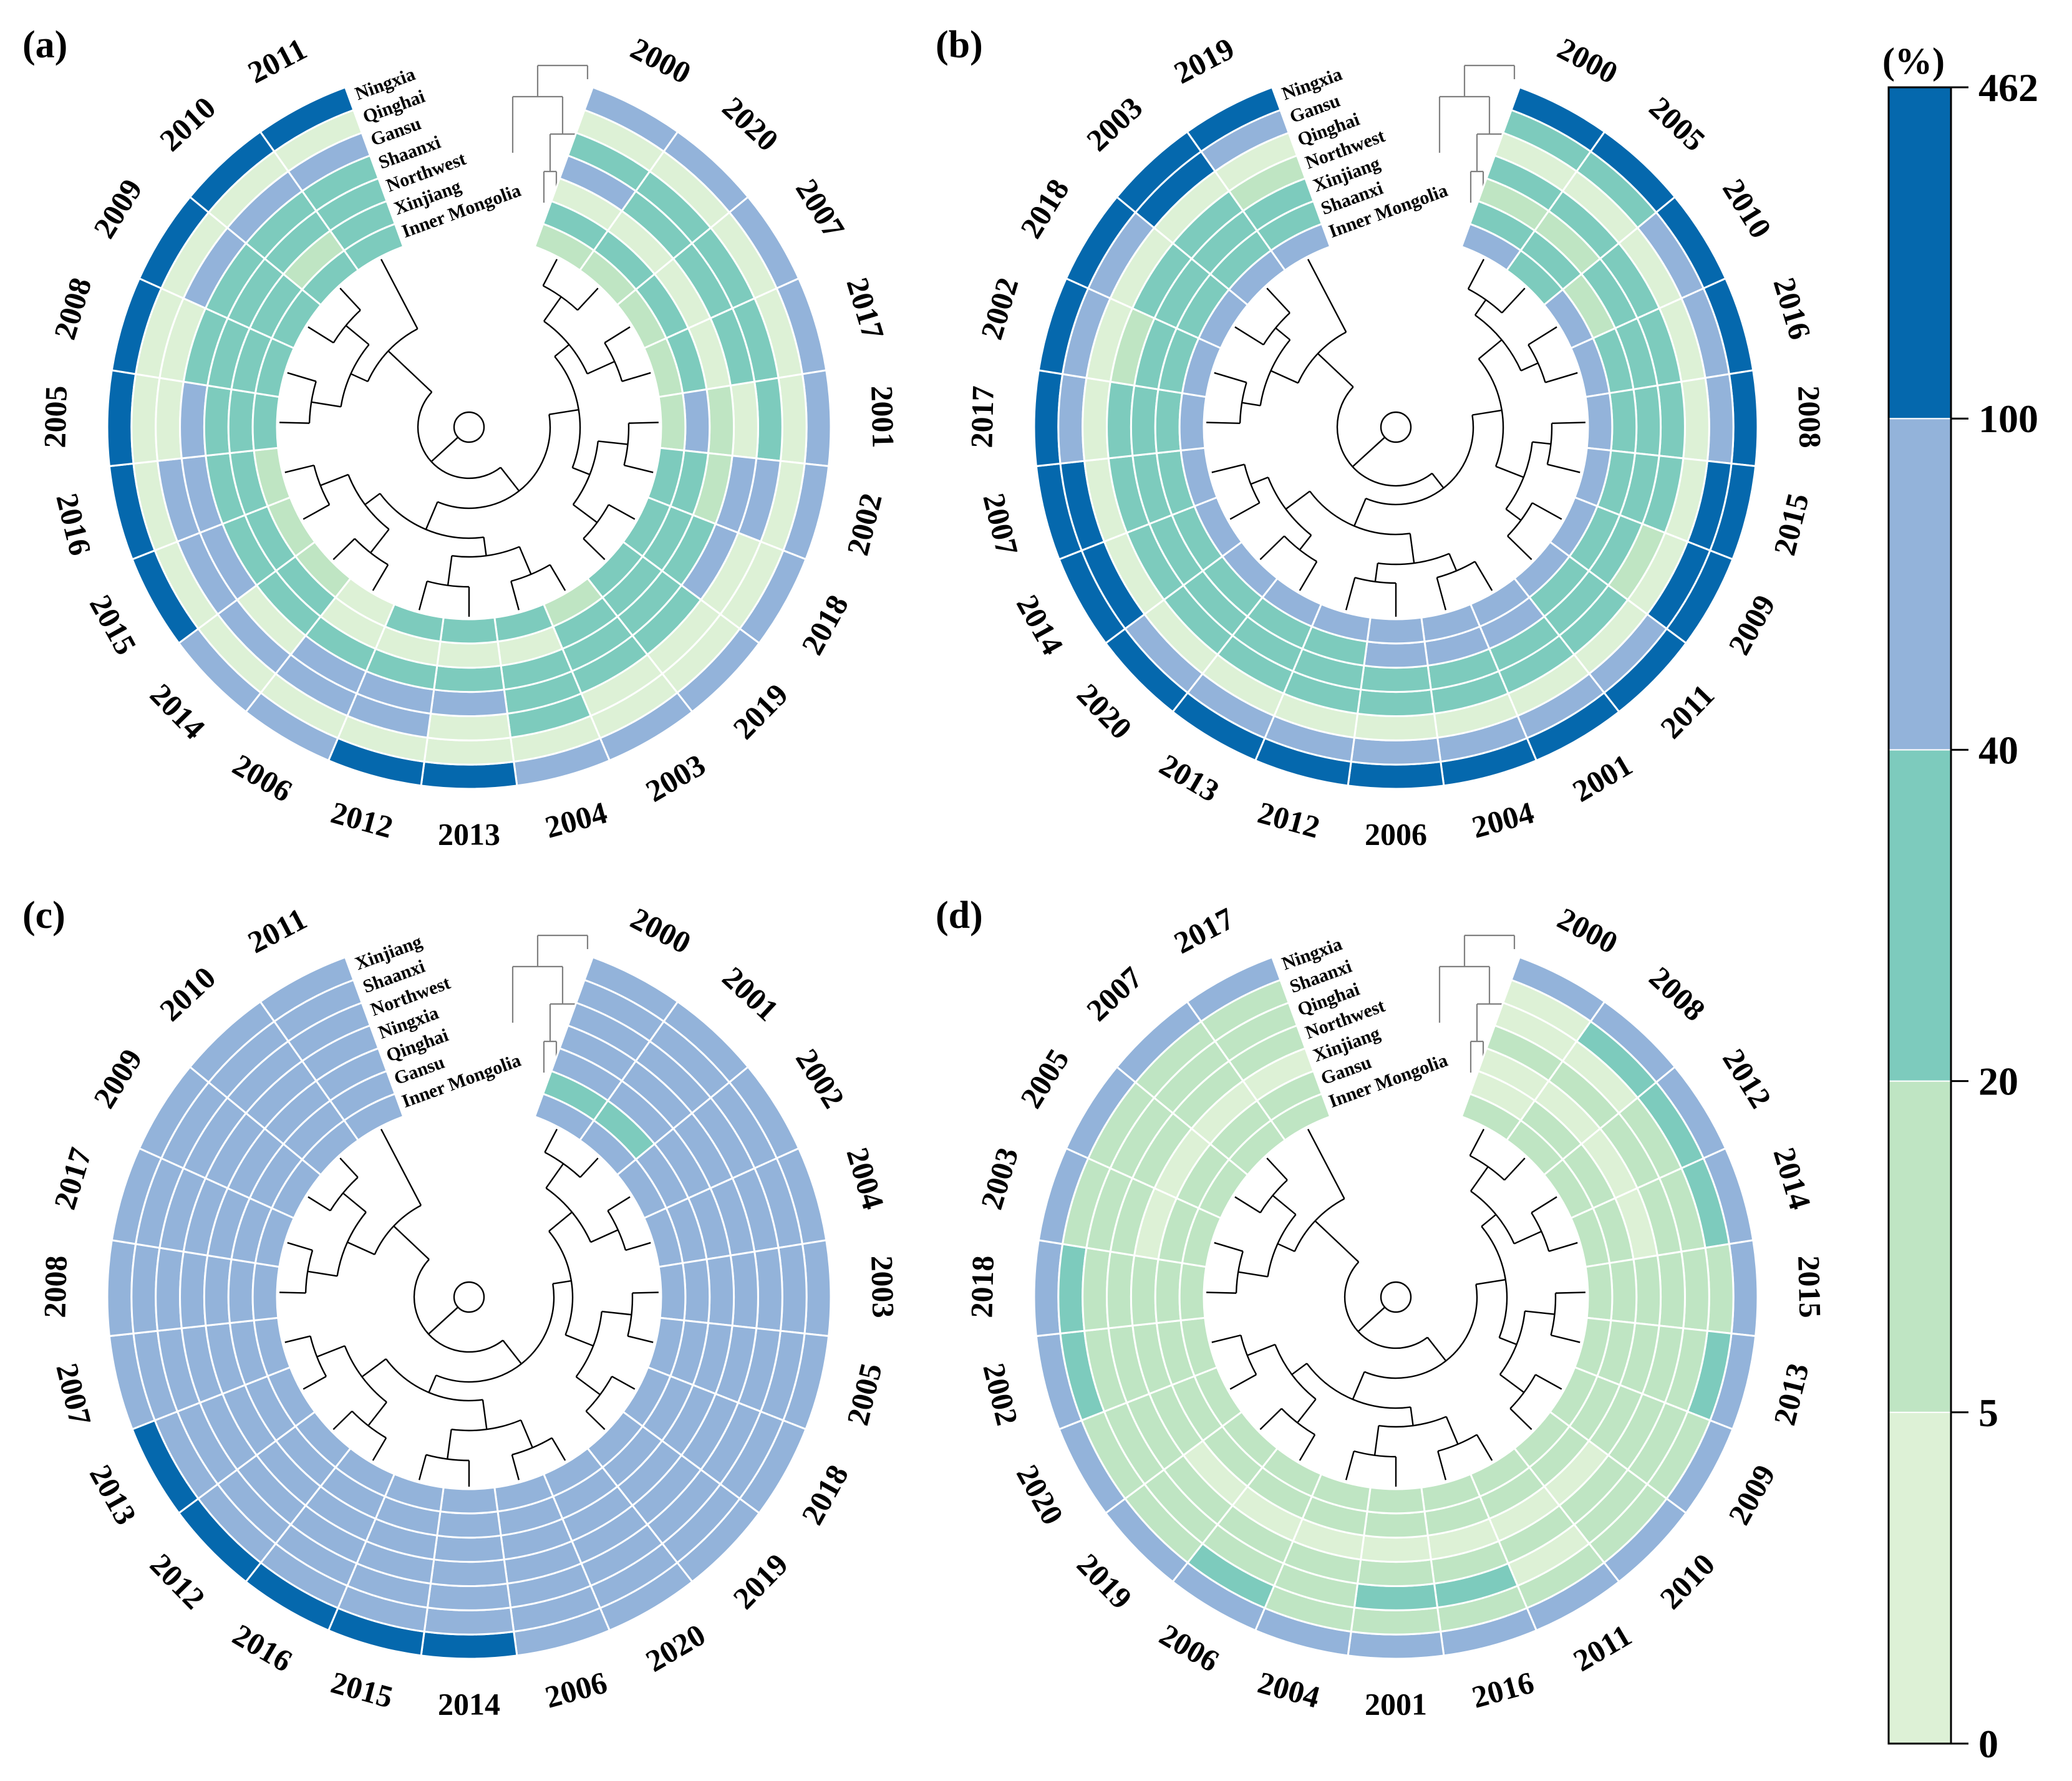  I want to click on panel-letter-c: (c), so click(43, 915).